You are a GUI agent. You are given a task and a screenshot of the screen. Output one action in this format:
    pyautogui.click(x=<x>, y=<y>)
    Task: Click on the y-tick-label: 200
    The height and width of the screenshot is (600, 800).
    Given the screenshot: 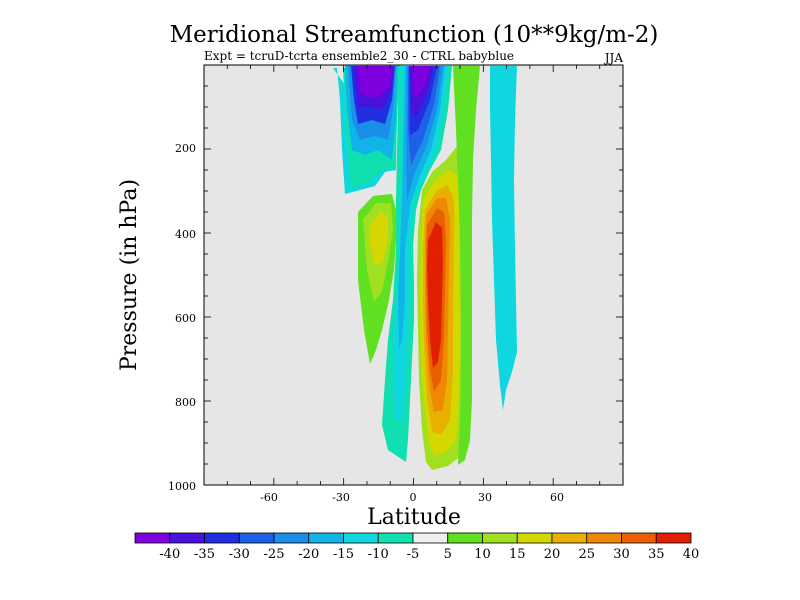 What is the action you would take?
    pyautogui.click(x=185, y=148)
    